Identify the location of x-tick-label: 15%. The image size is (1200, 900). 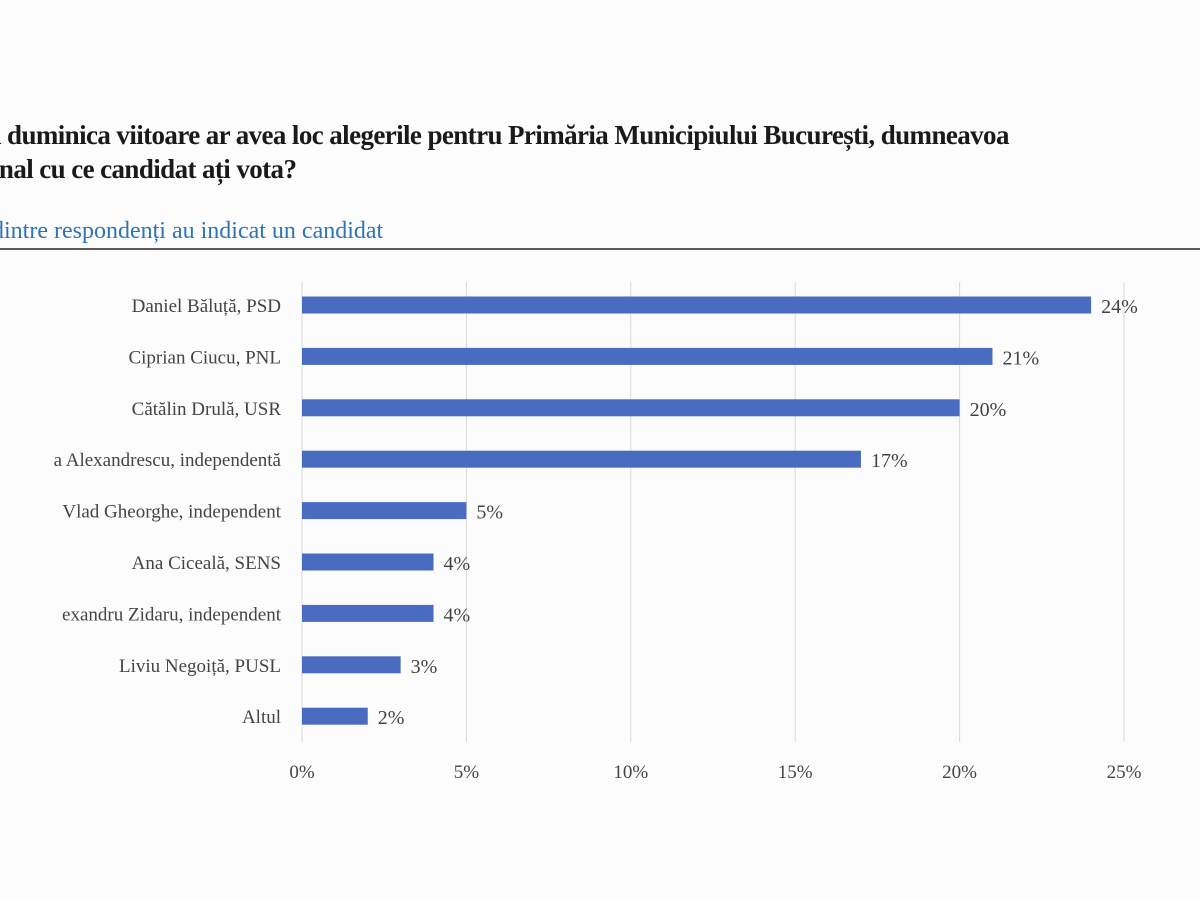
(795, 772).